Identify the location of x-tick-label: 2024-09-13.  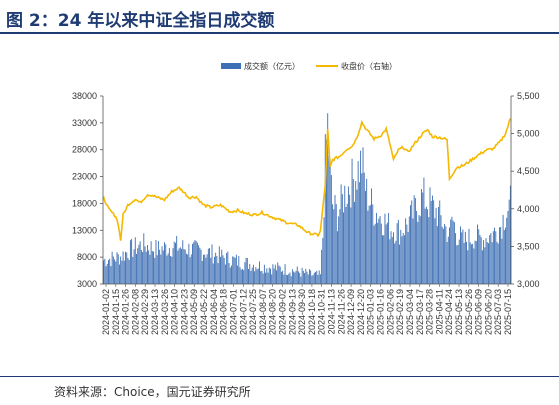
(292, 312).